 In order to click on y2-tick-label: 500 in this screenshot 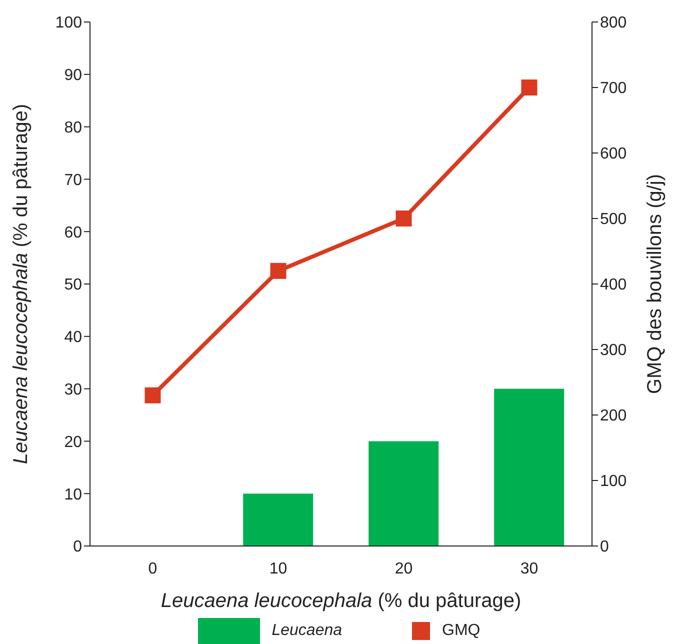, I will do `click(613, 219)`.